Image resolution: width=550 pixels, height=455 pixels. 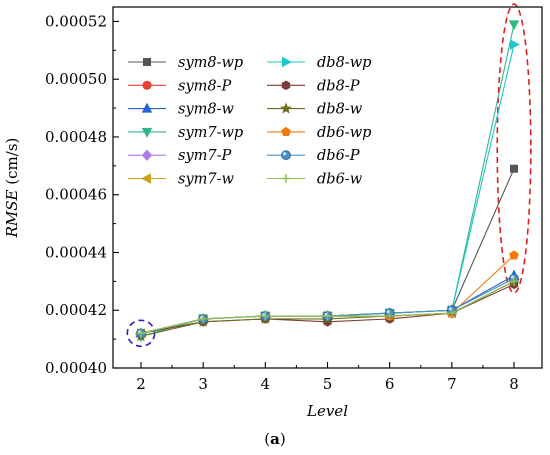 I want to click on y-axis-title: RMSE (cm/s), so click(x=12, y=188).